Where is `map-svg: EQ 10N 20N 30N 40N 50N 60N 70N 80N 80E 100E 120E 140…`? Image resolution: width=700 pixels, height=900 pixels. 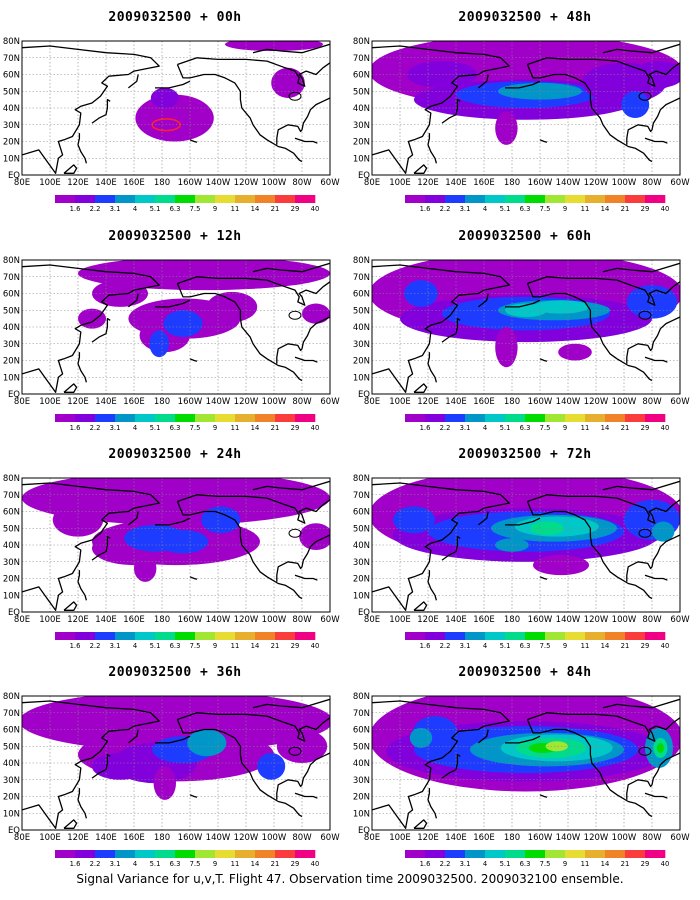
map-svg: EQ 10N 20N 30N 40N 50N 60N 70N 80N 80E 100E 120E 140… is located at coordinates (171, 562).